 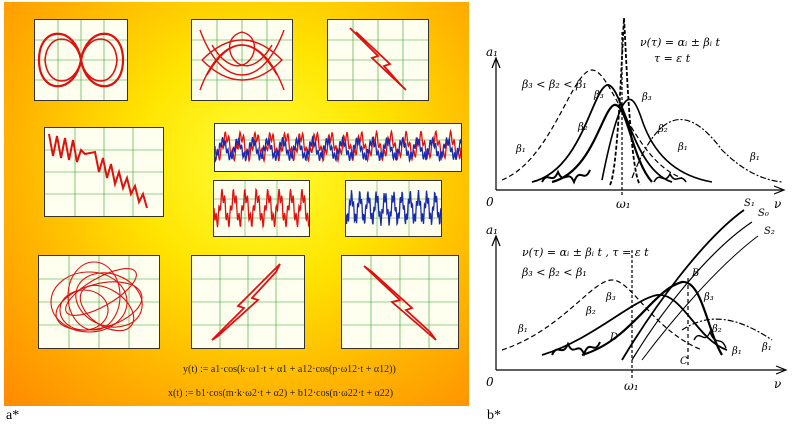 I want to click on bottom-curve-beta3, so click(x=652, y=318).